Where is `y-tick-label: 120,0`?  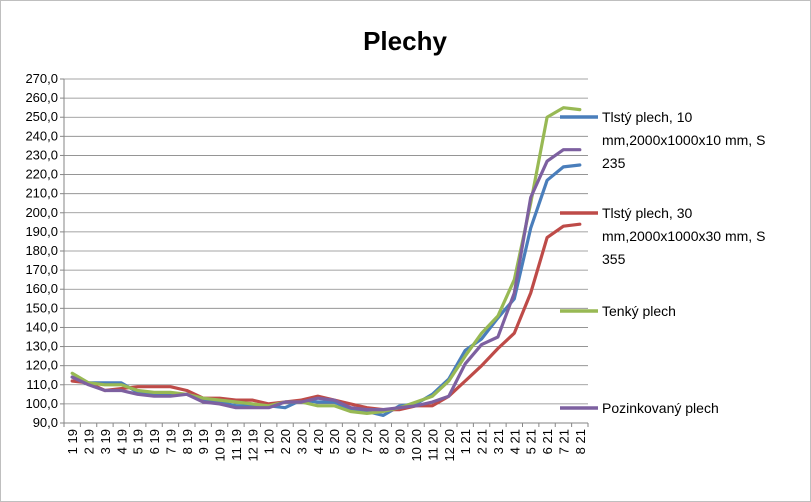
y-tick-label: 120,0 is located at coordinates (41, 365).